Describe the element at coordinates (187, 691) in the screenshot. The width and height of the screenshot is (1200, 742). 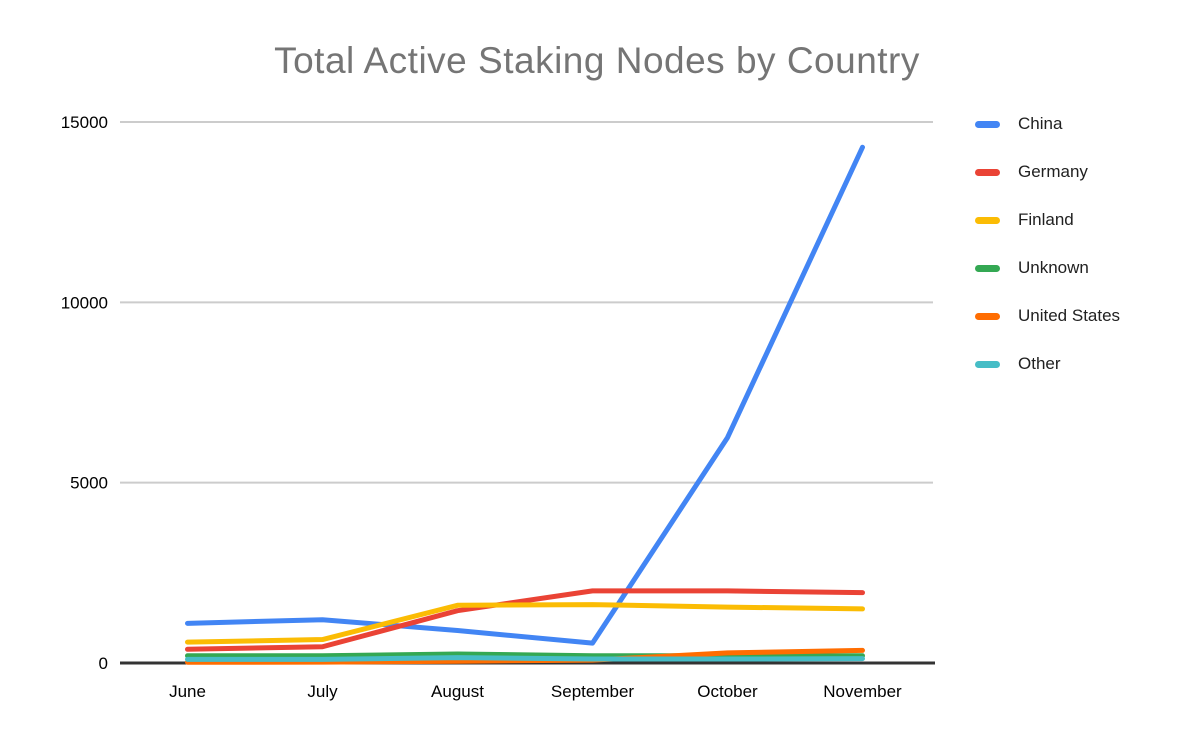
I see `x-tick-label-june: June` at that location.